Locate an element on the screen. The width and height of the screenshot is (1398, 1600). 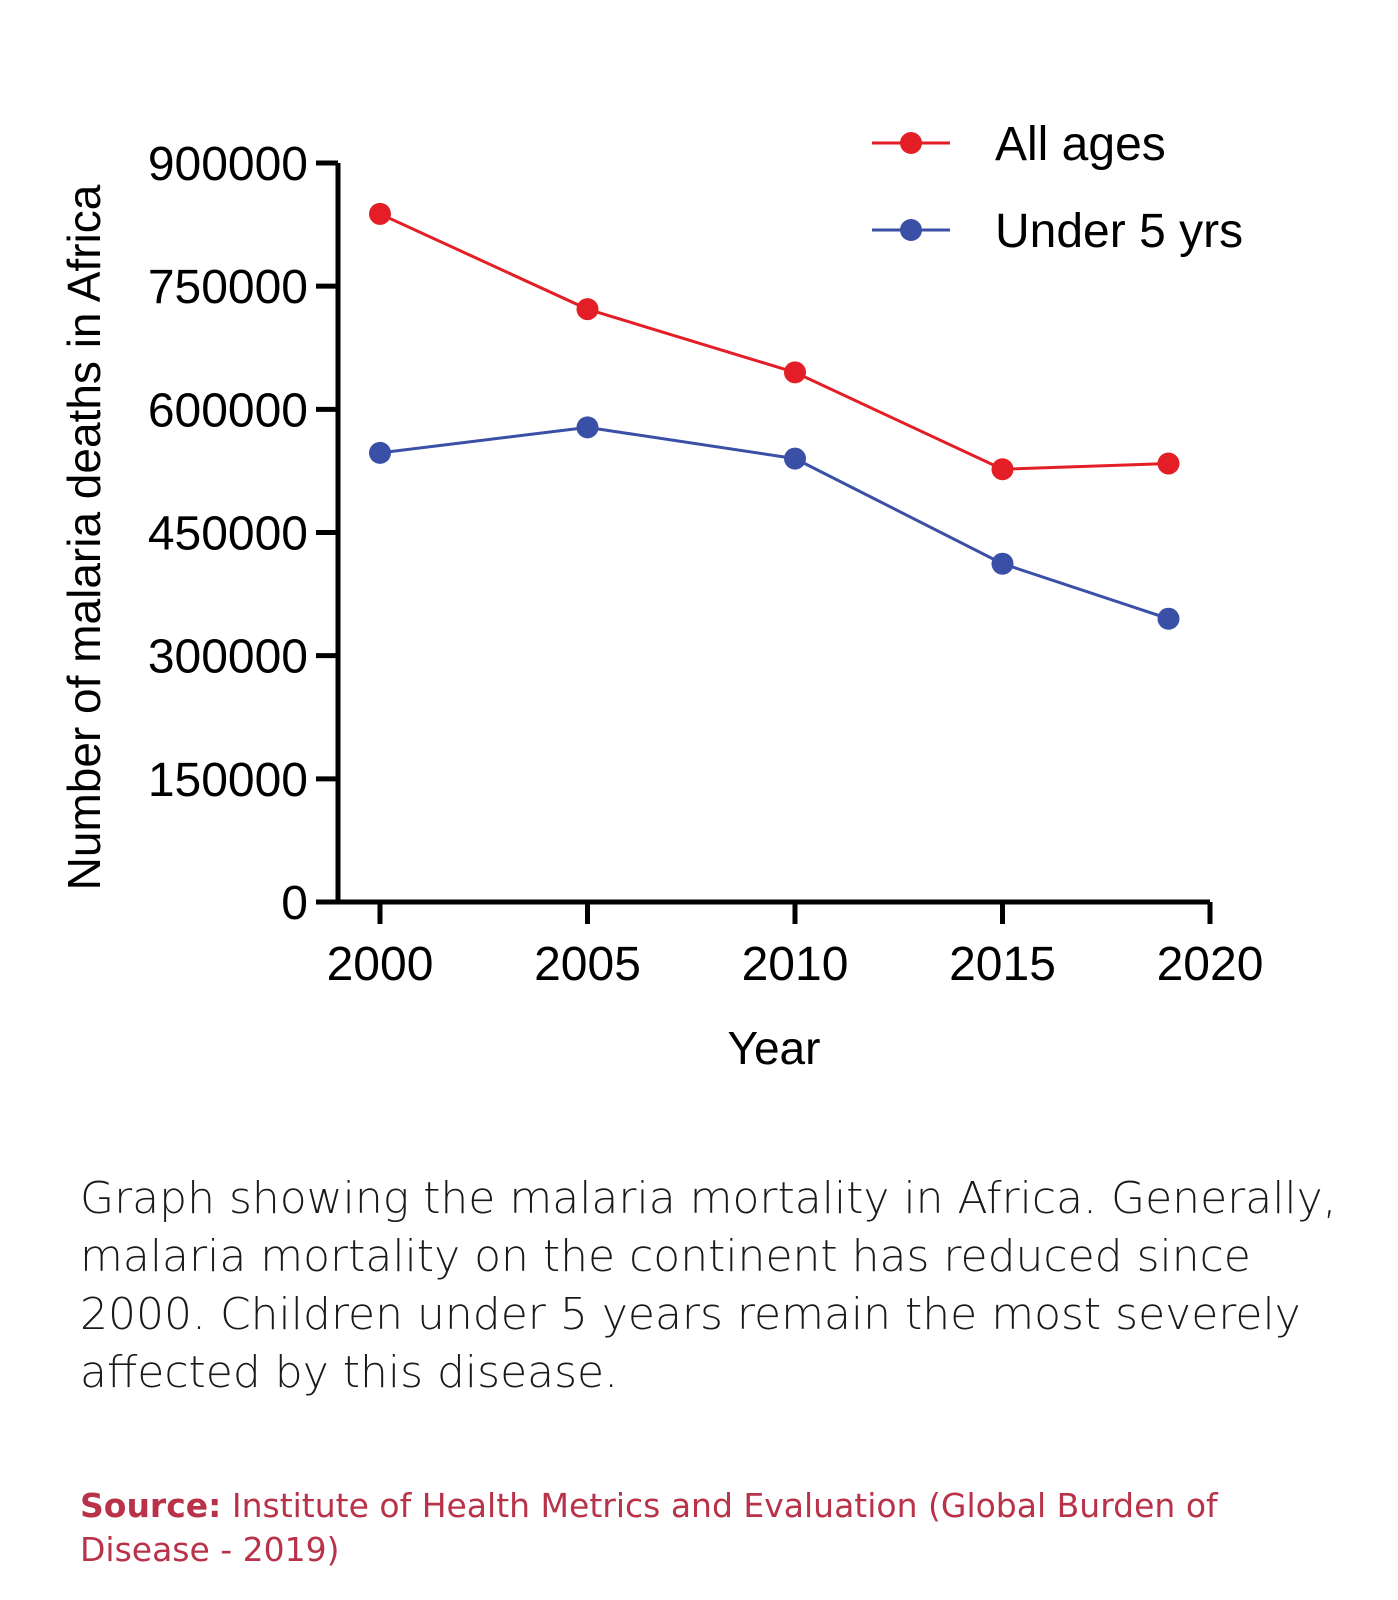
y-tick-label: 450000 is located at coordinates (228, 534).